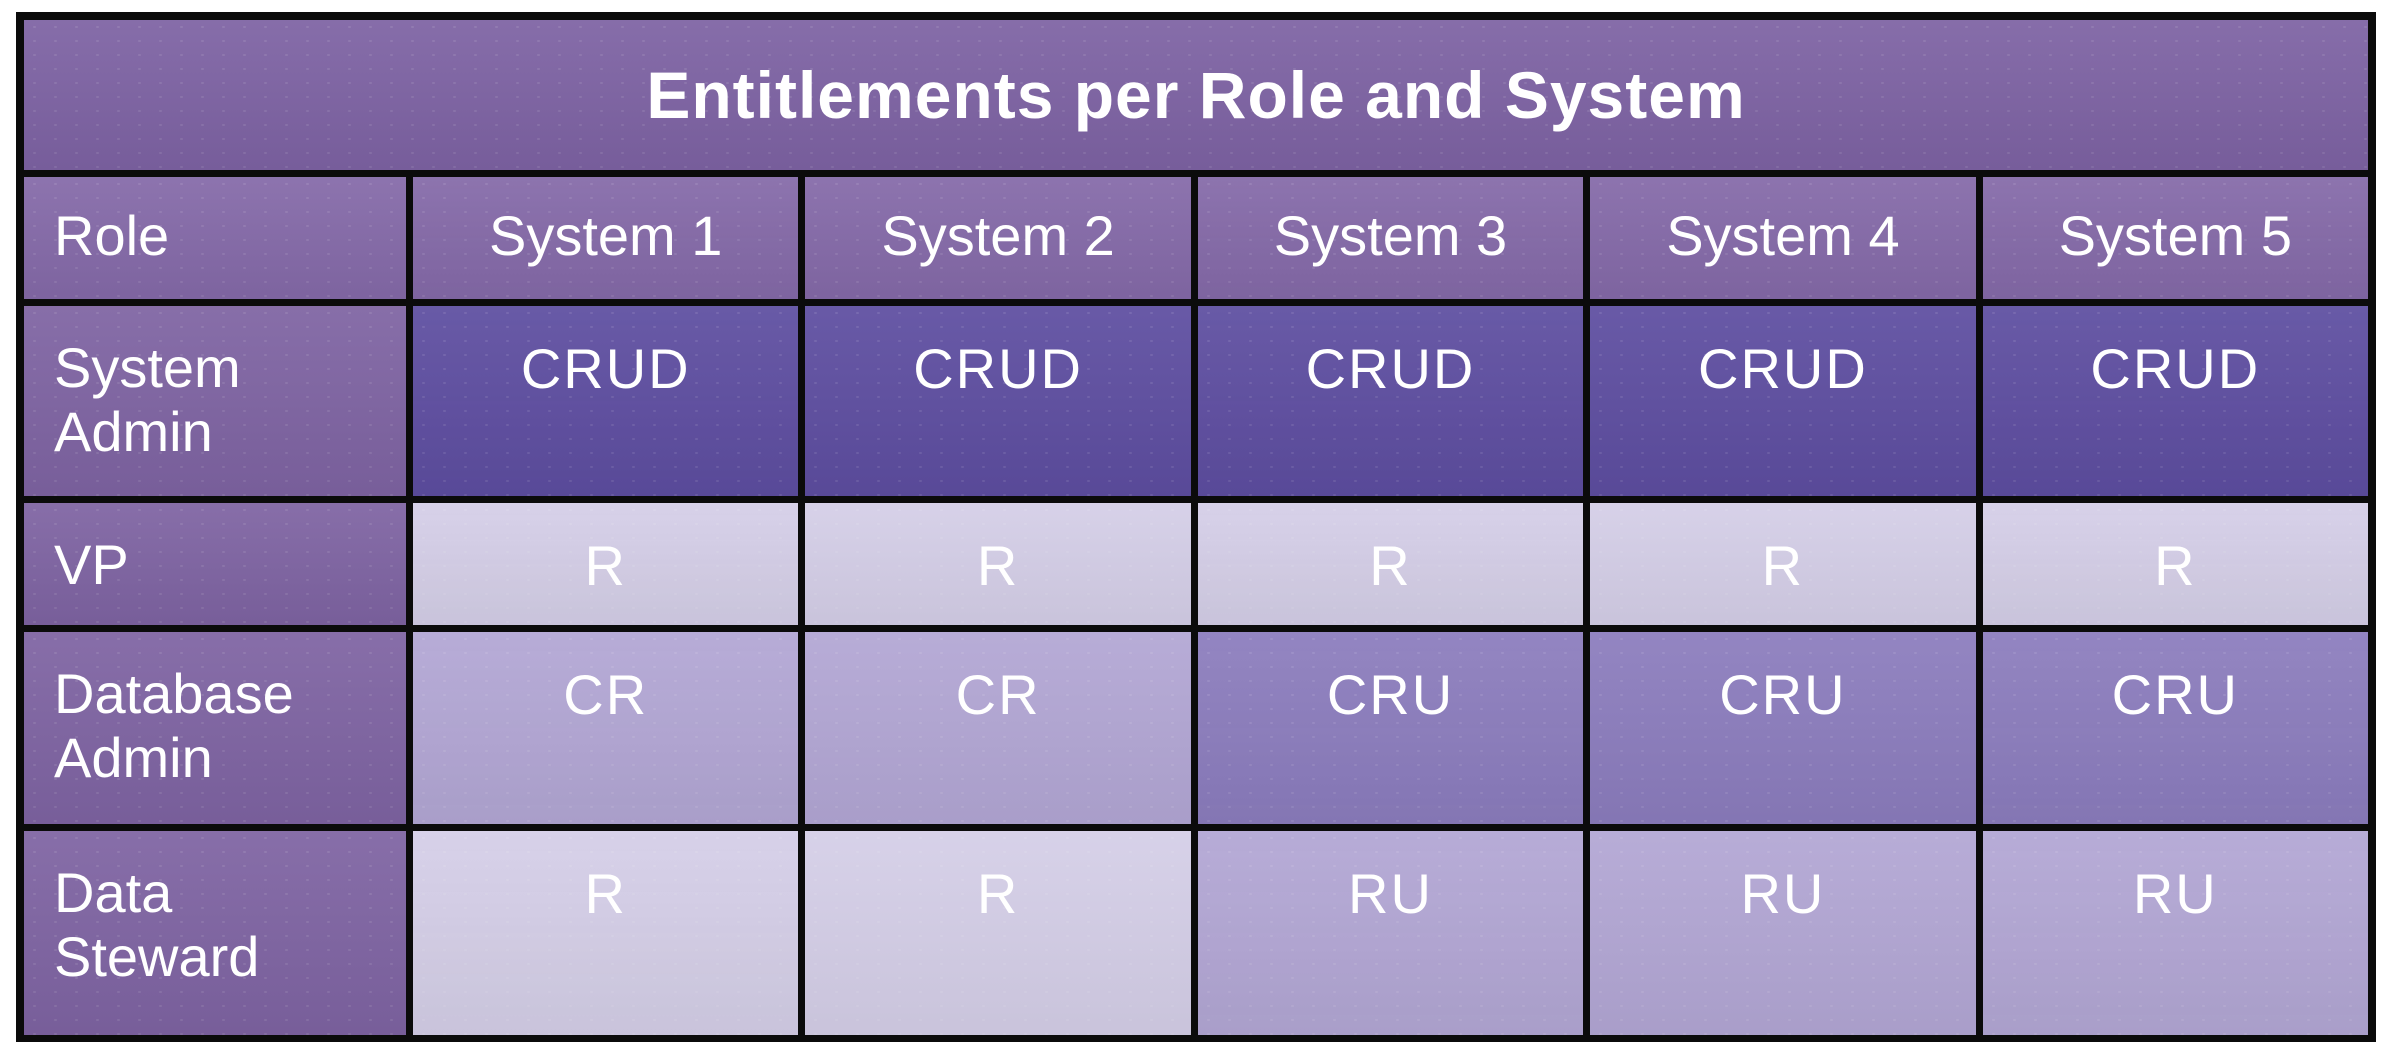  What do you see at coordinates (1390, 933) in the screenshot?
I see `entitlement-cell-data-steward-system-3: RU` at bounding box center [1390, 933].